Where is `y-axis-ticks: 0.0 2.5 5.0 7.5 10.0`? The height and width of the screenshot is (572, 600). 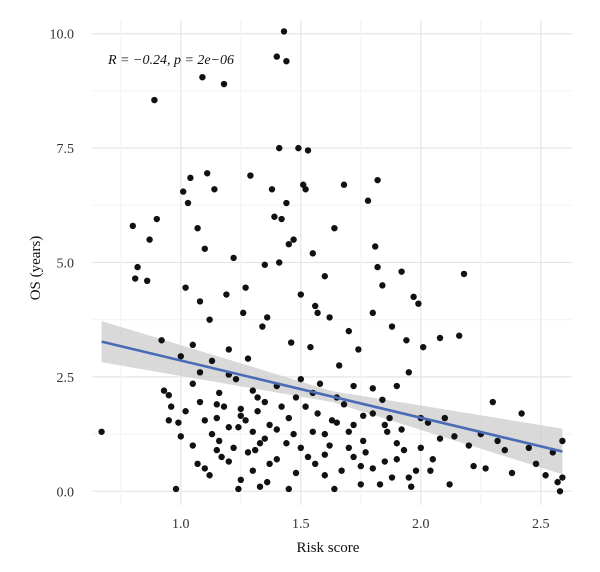 y-axis-ticks: 0.0 2.5 5.0 7.5 10.0 is located at coordinates (62, 264).